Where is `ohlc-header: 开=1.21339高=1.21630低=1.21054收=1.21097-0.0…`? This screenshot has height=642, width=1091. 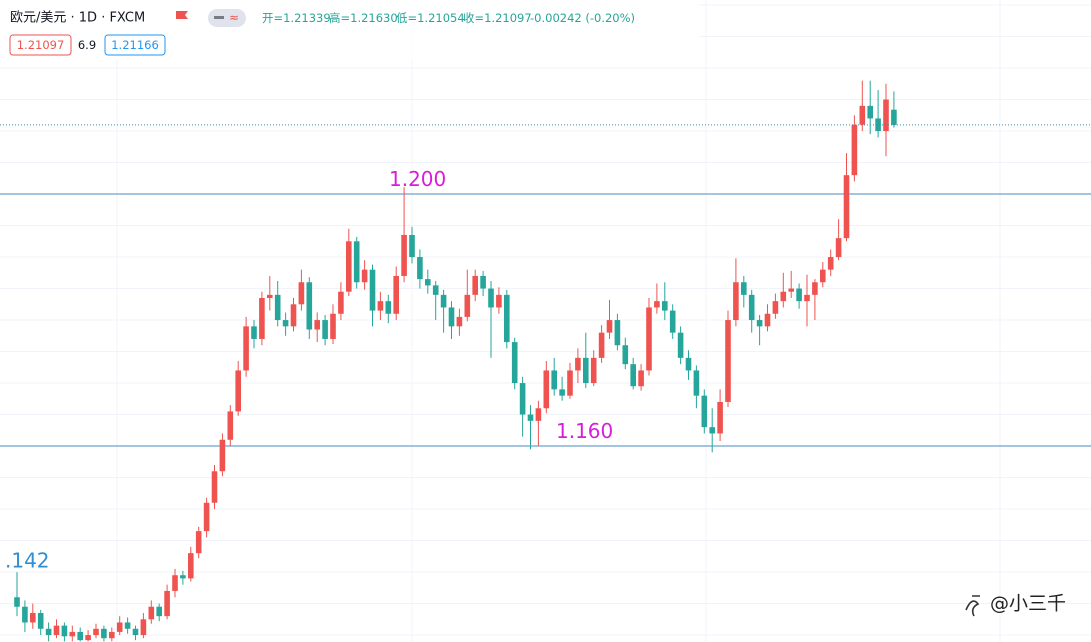 ohlc-header: 开=1.21339高=1.21630低=1.21054收=1.21097-0.0… is located at coordinates (448, 18).